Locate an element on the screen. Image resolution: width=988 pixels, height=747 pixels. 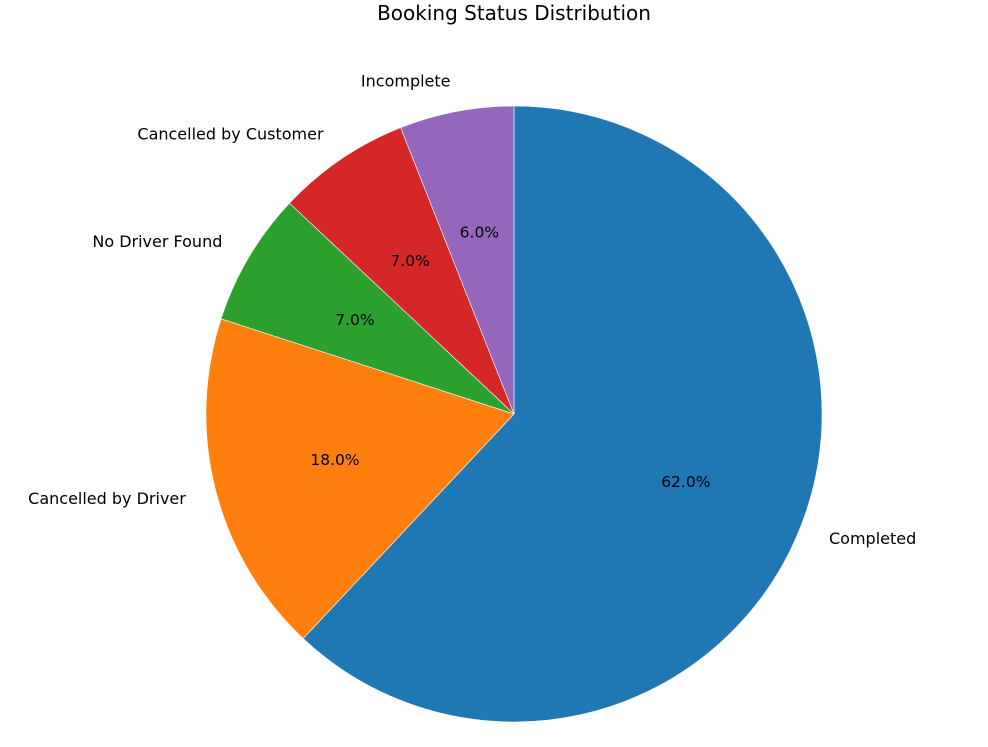
pie-slice-incomplete is located at coordinates (457, 260).